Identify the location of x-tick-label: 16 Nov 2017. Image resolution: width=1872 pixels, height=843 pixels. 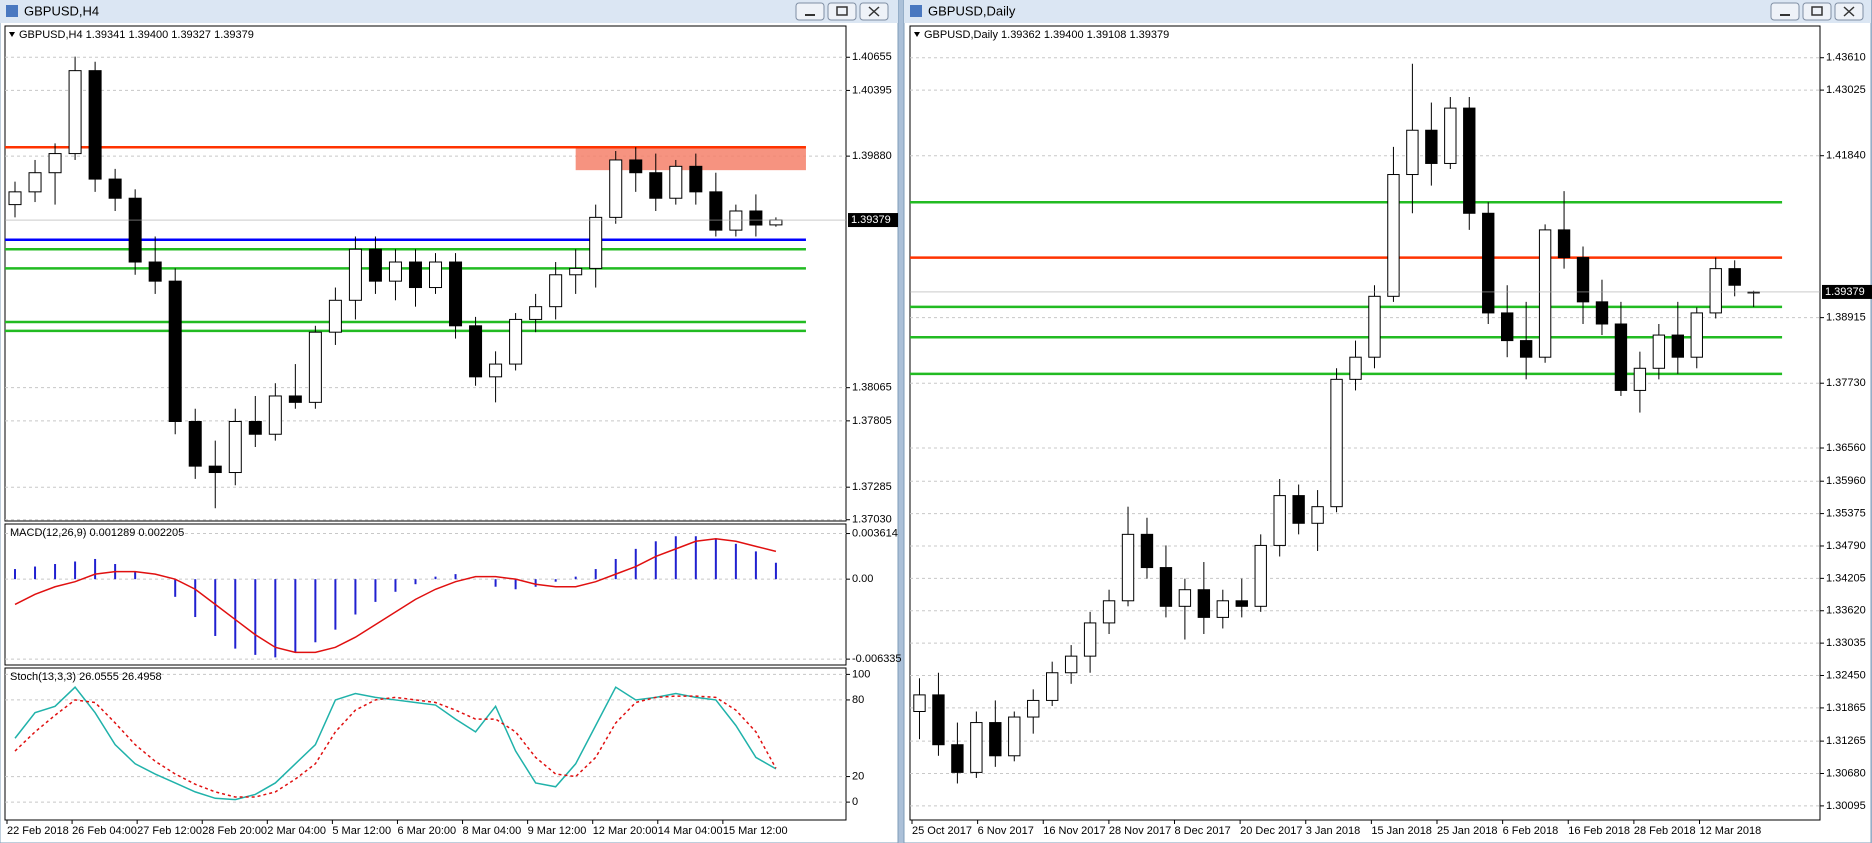
(1074, 831).